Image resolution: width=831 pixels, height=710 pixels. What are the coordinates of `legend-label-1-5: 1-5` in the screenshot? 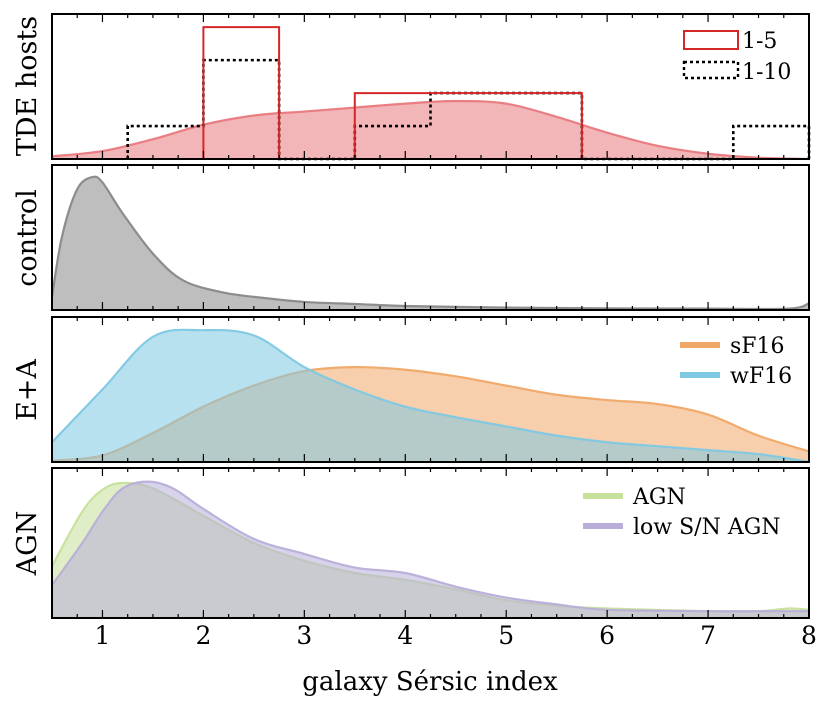 It's located at (759, 41).